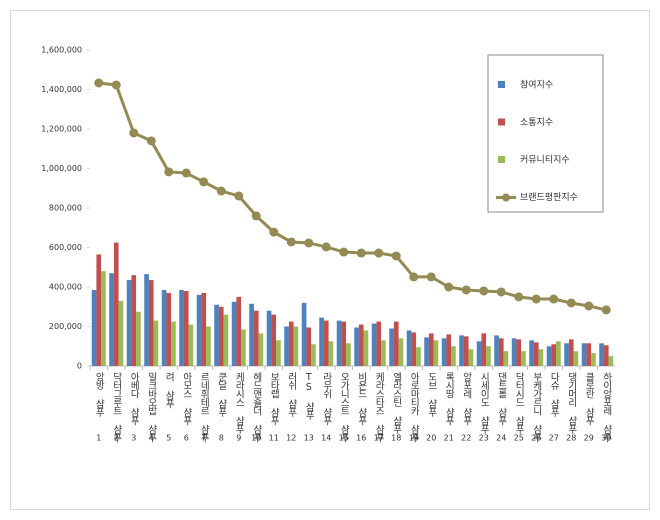 The height and width of the screenshot is (520, 660). What do you see at coordinates (61, 50) in the screenshot?
I see `y-tick-label: 1,600,000` at bounding box center [61, 50].